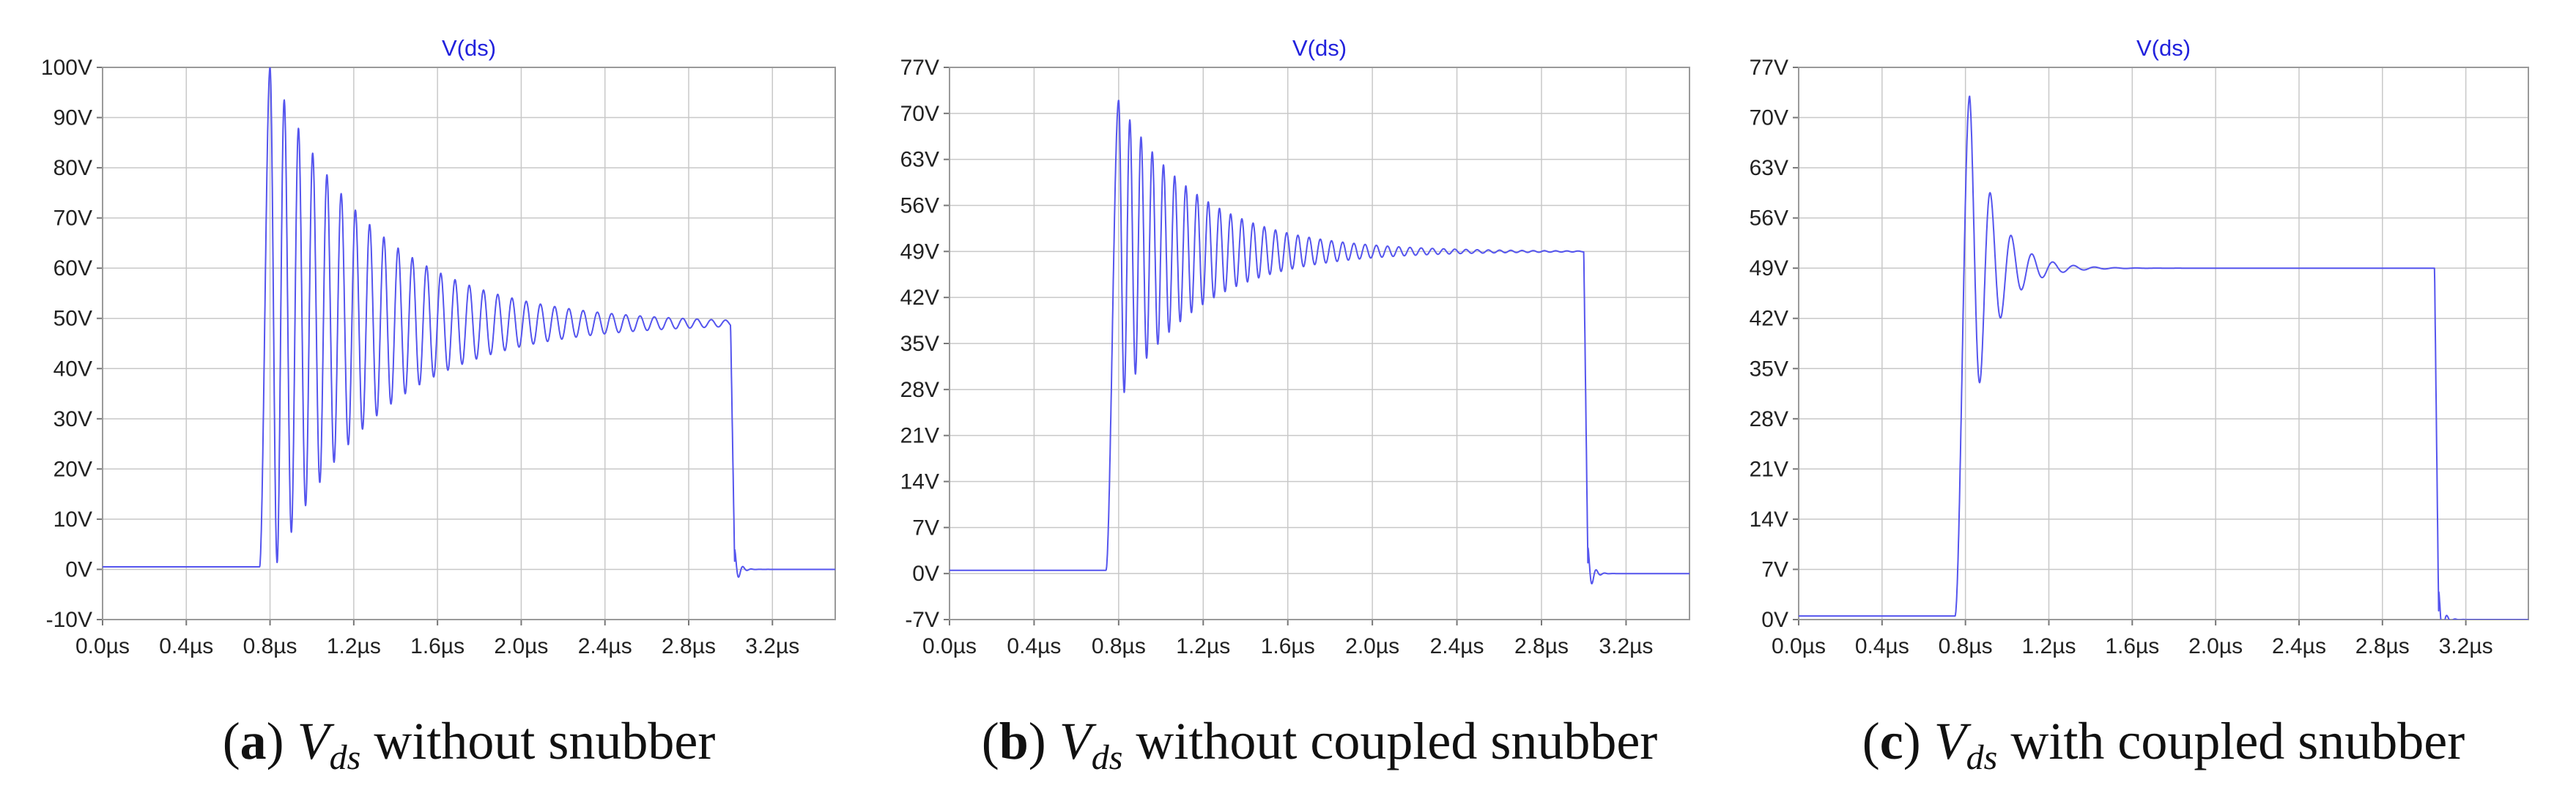 The image size is (2576, 799). Describe the element at coordinates (72, 319) in the screenshot. I see `y-tick-label: 50V` at that location.